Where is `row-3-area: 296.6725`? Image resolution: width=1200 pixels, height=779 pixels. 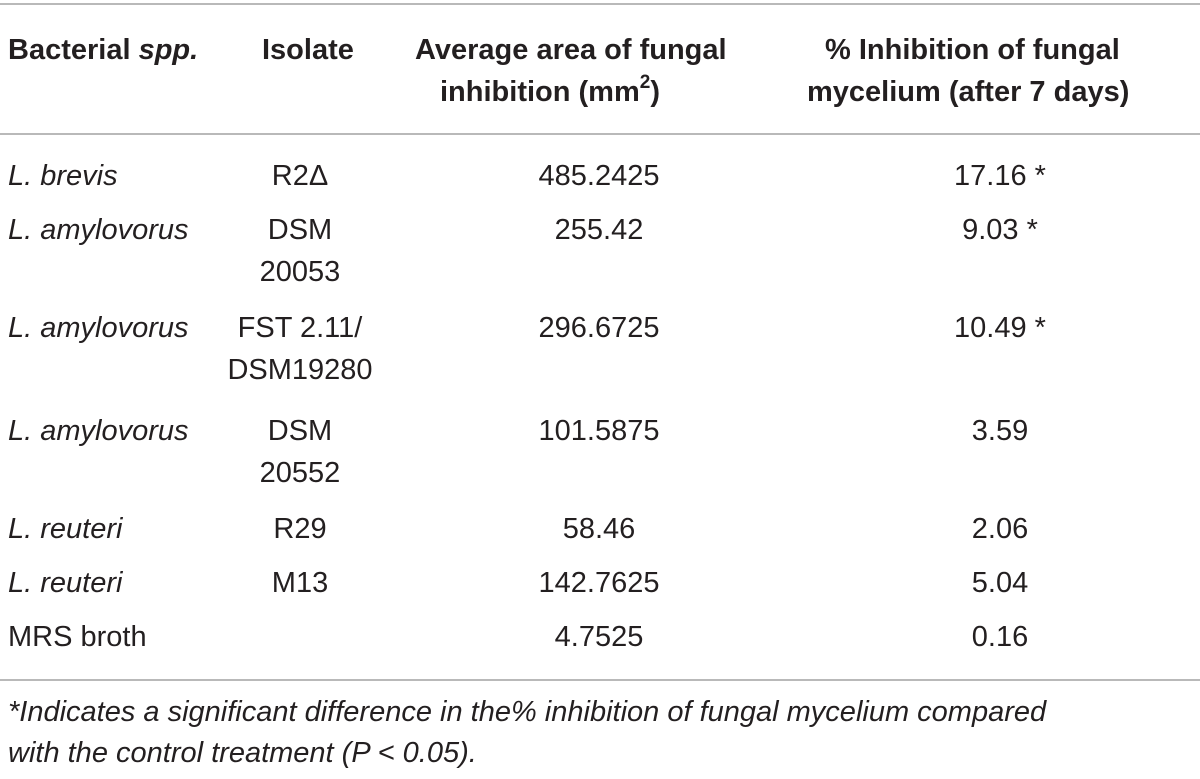
row-3-area: 296.6725 is located at coordinates (599, 328).